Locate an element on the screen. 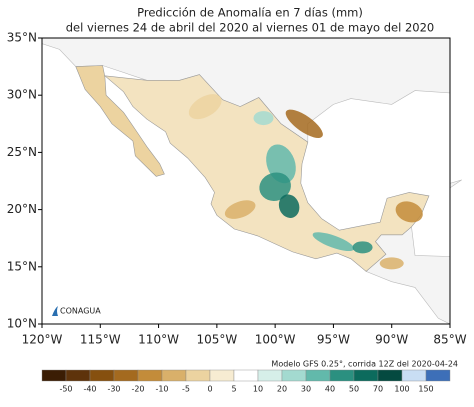 The height and width of the screenshot is (407, 474). lat-tick-label: 20°N is located at coordinates (22, 209).